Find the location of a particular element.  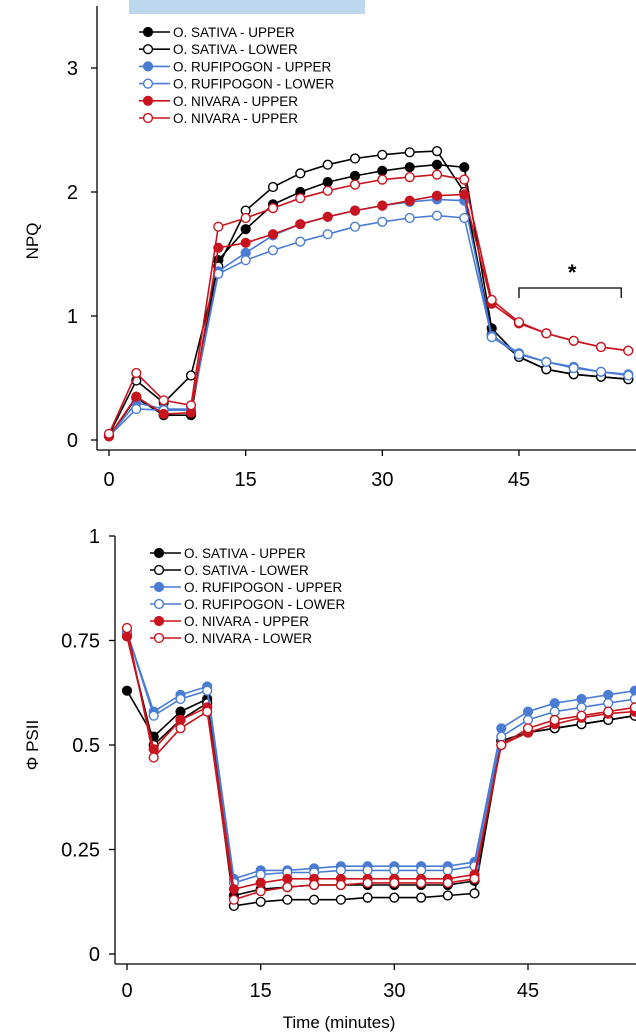

y-tick-label: 3 is located at coordinates (72, 69).